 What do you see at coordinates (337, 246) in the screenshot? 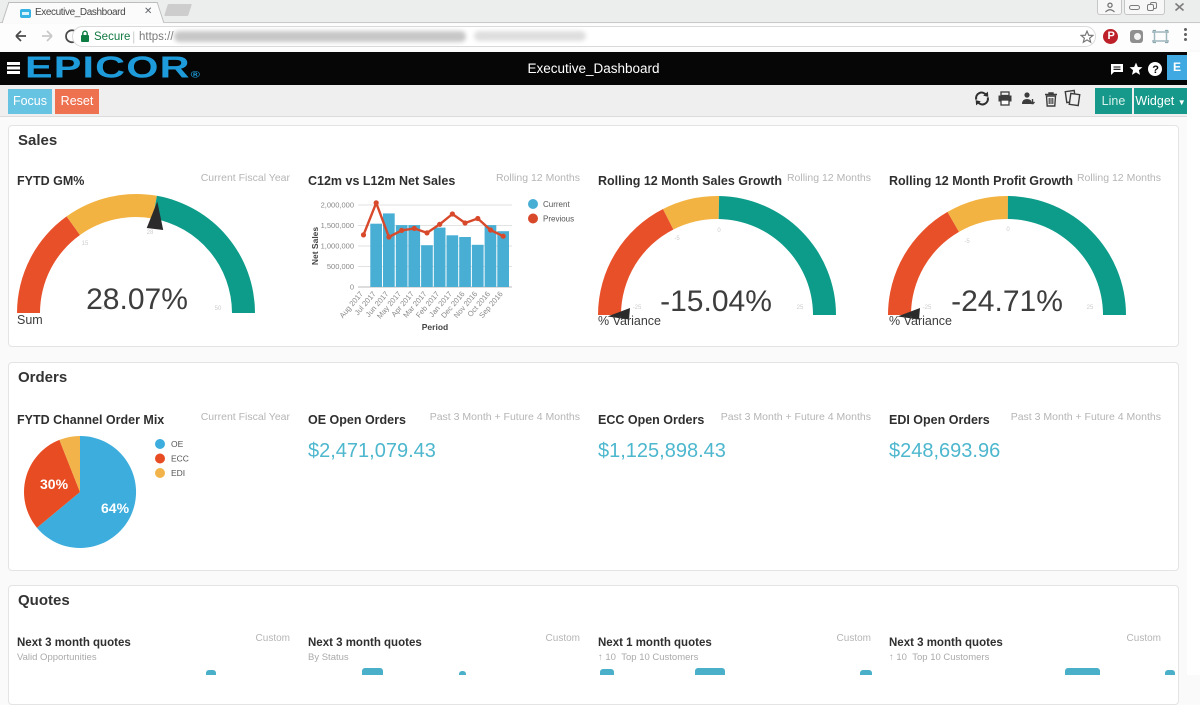
I see `svg-text: 1,000,000` at bounding box center [337, 246].